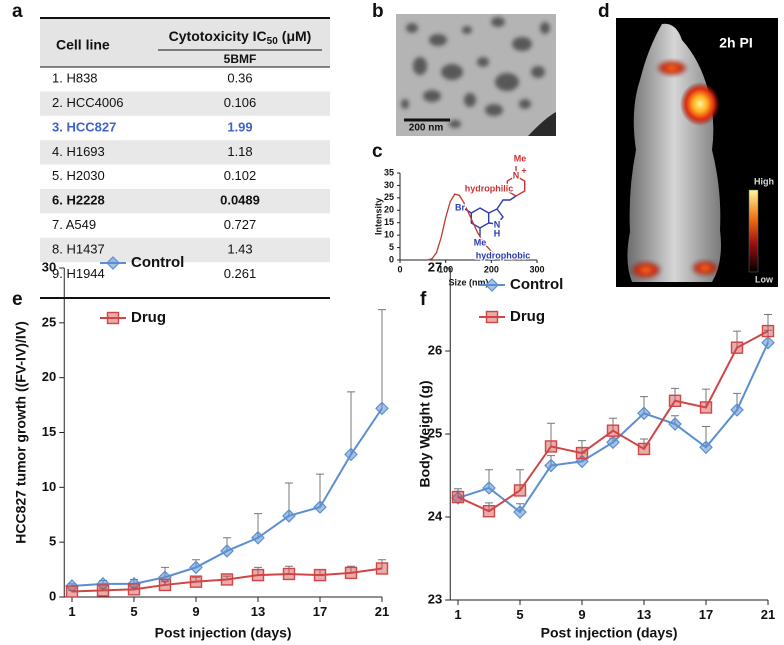 This screenshot has width=784, height=645. Describe the element at coordinates (49, 266) in the screenshot. I see `y-tick-label: 30` at that location.